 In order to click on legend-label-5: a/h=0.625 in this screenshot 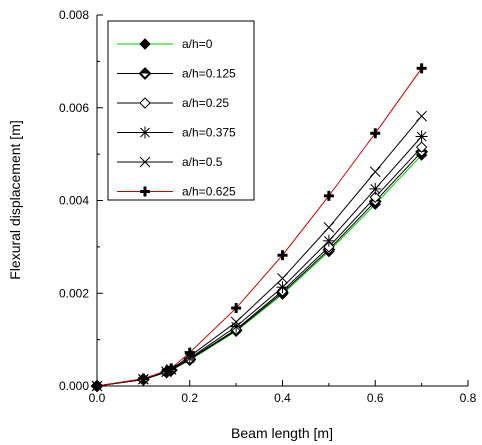, I will do `click(209, 192)`.